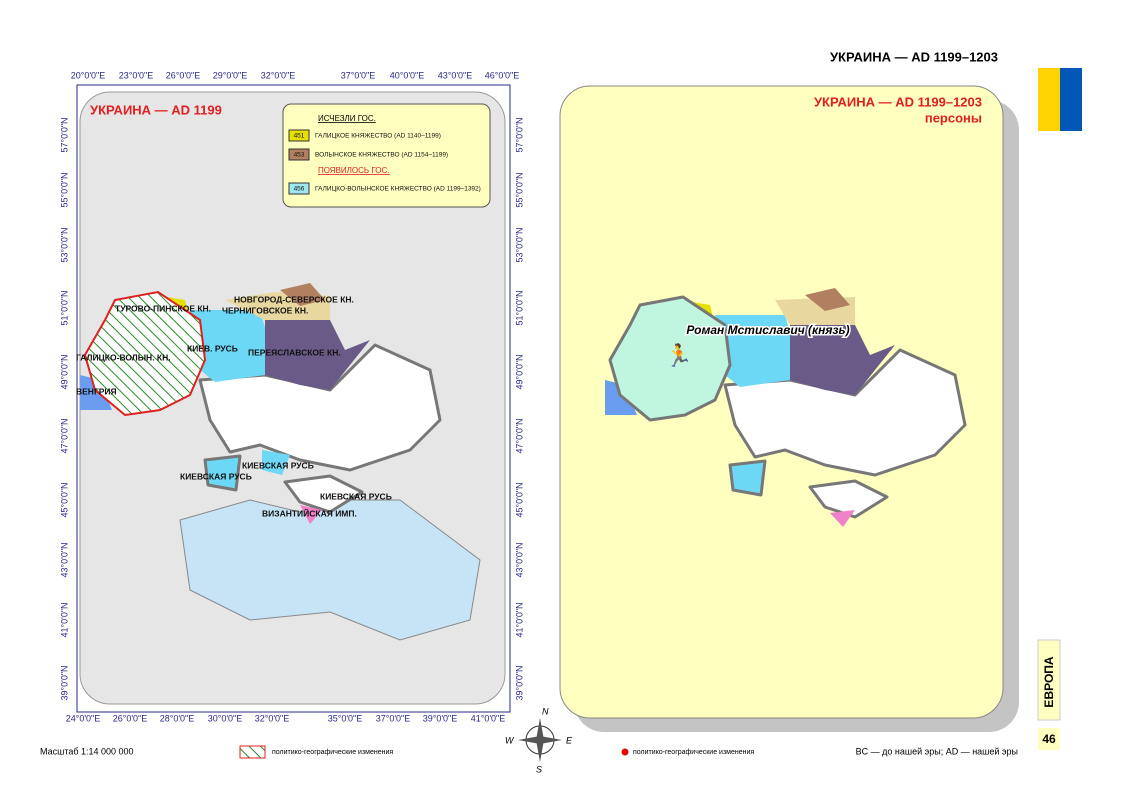  I want to click on dot-swatch, so click(625, 752).